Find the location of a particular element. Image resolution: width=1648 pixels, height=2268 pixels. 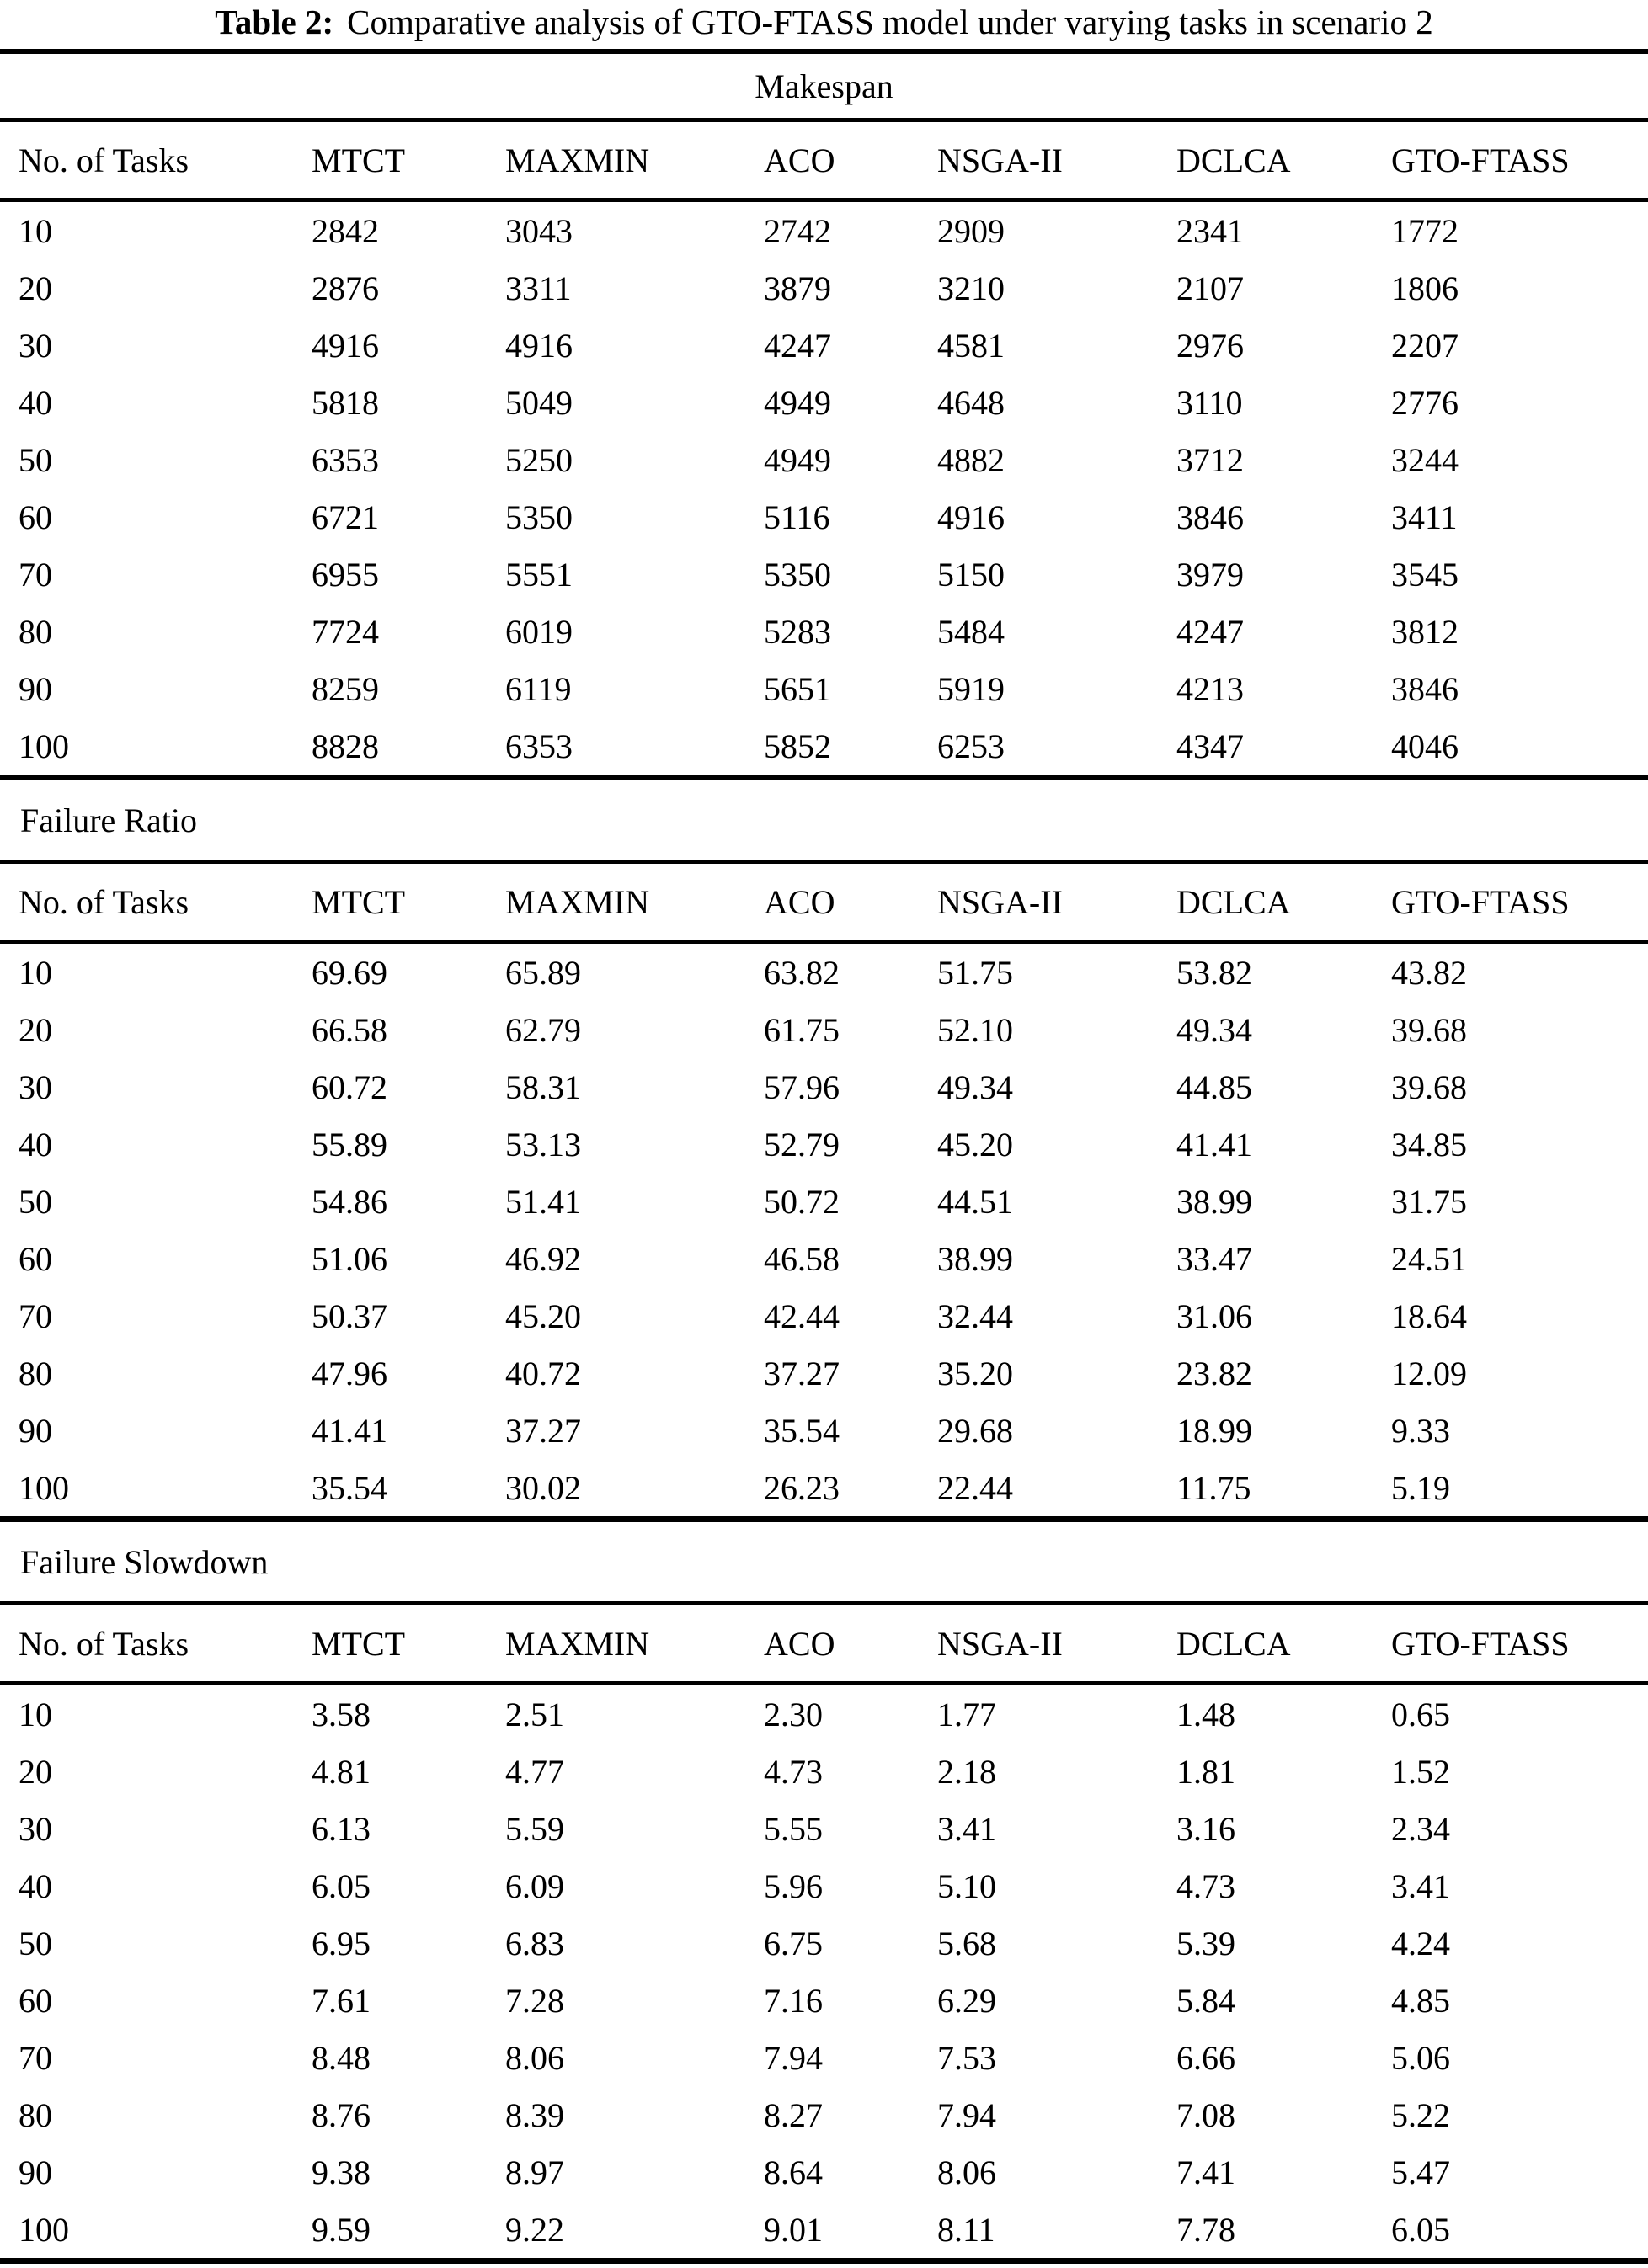

table-cell: 9.33 is located at coordinates (1420, 1431).